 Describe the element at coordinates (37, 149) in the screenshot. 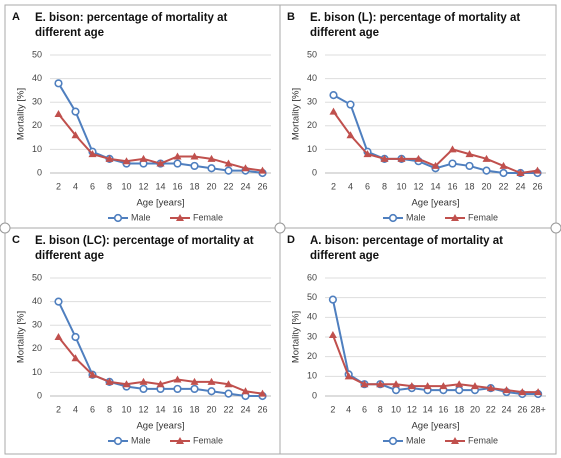

I see `y-tick-label: 10` at that location.